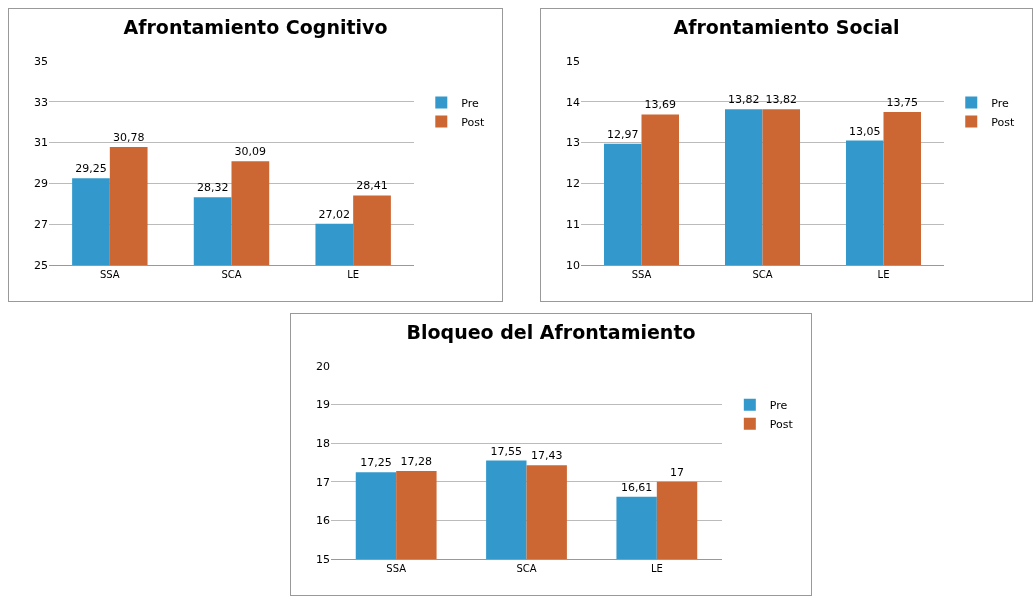  I want to click on y-tick-label: 19, so click(323, 405).